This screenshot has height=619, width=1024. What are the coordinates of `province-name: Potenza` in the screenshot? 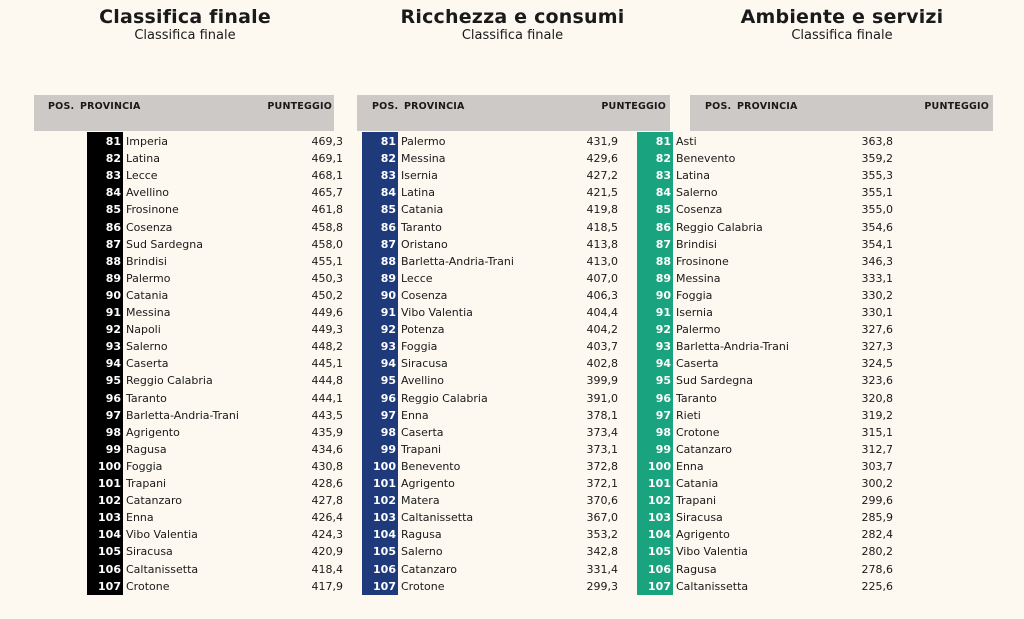 It's located at (423, 330).